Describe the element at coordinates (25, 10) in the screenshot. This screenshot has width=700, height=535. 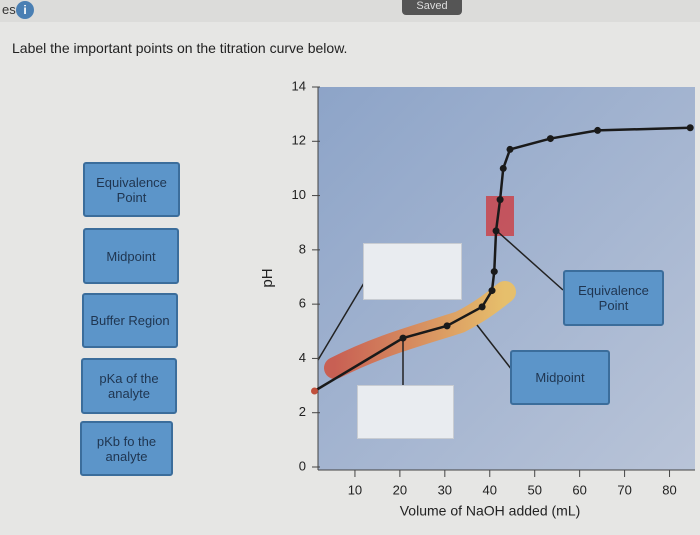
I see `info-icon: i` at that location.